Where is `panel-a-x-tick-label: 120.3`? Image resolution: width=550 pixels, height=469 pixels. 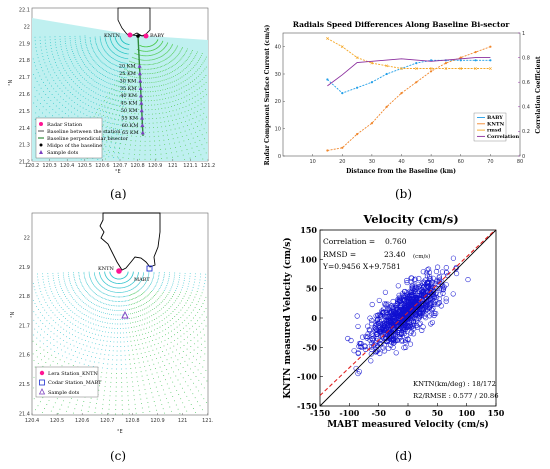
panel-a-x-tick-label: 120.3 is located at coordinates (49, 166).